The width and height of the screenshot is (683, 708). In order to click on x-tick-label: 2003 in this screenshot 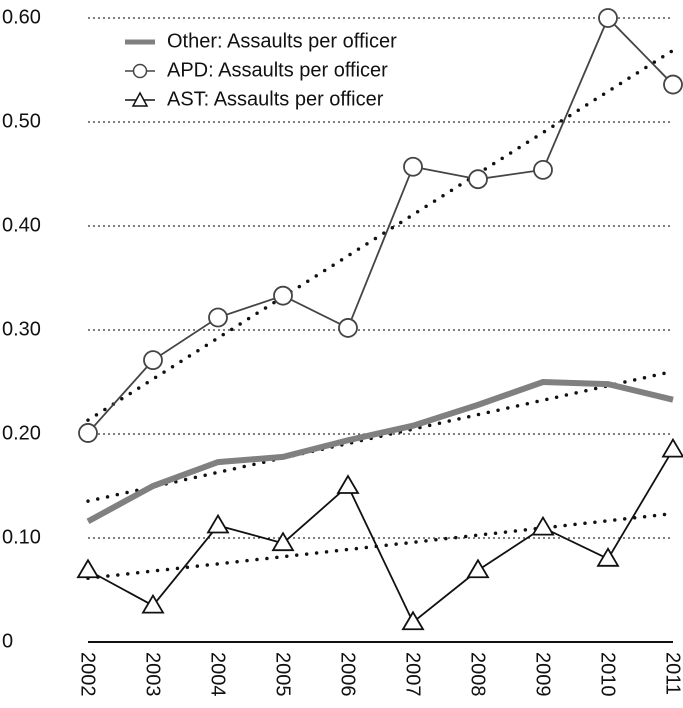, I will do `click(153, 674)`.